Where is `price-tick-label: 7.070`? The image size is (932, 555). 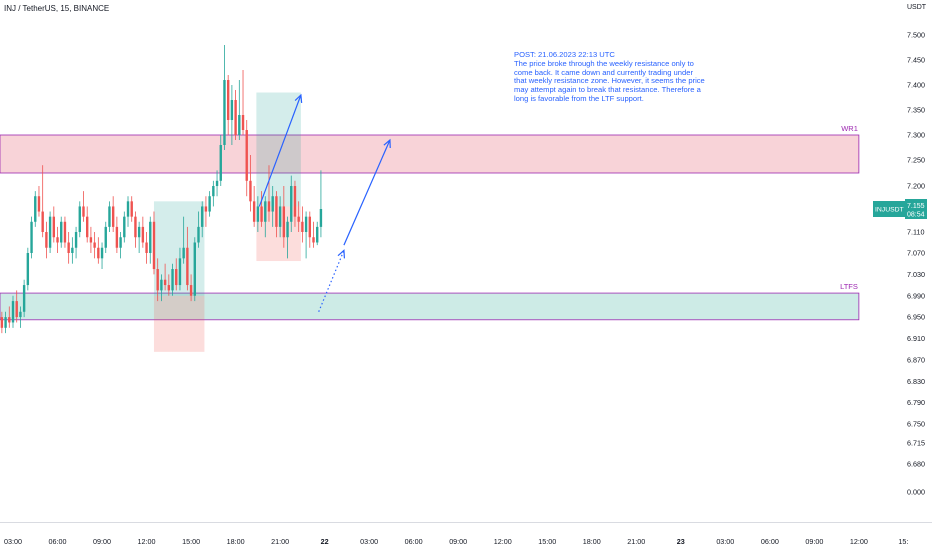 price-tick-label: 7.070 is located at coordinates (916, 253).